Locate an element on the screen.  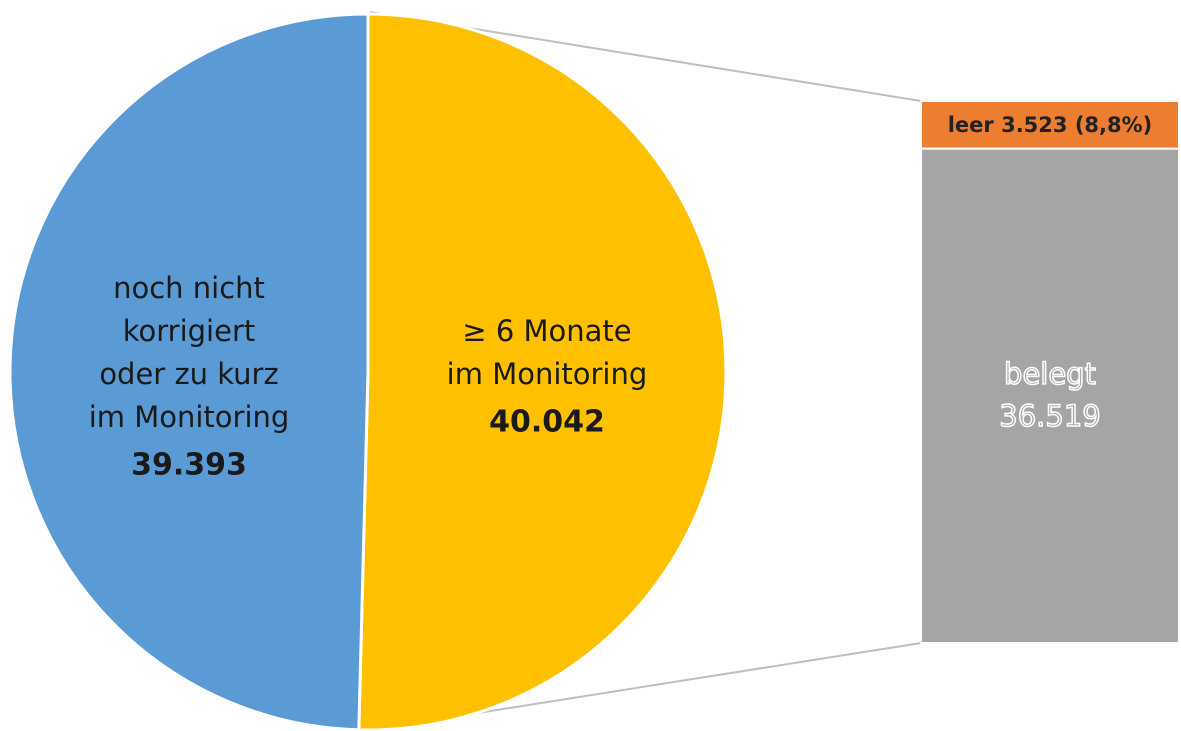
series-name: belegt is located at coordinates (1050, 374).